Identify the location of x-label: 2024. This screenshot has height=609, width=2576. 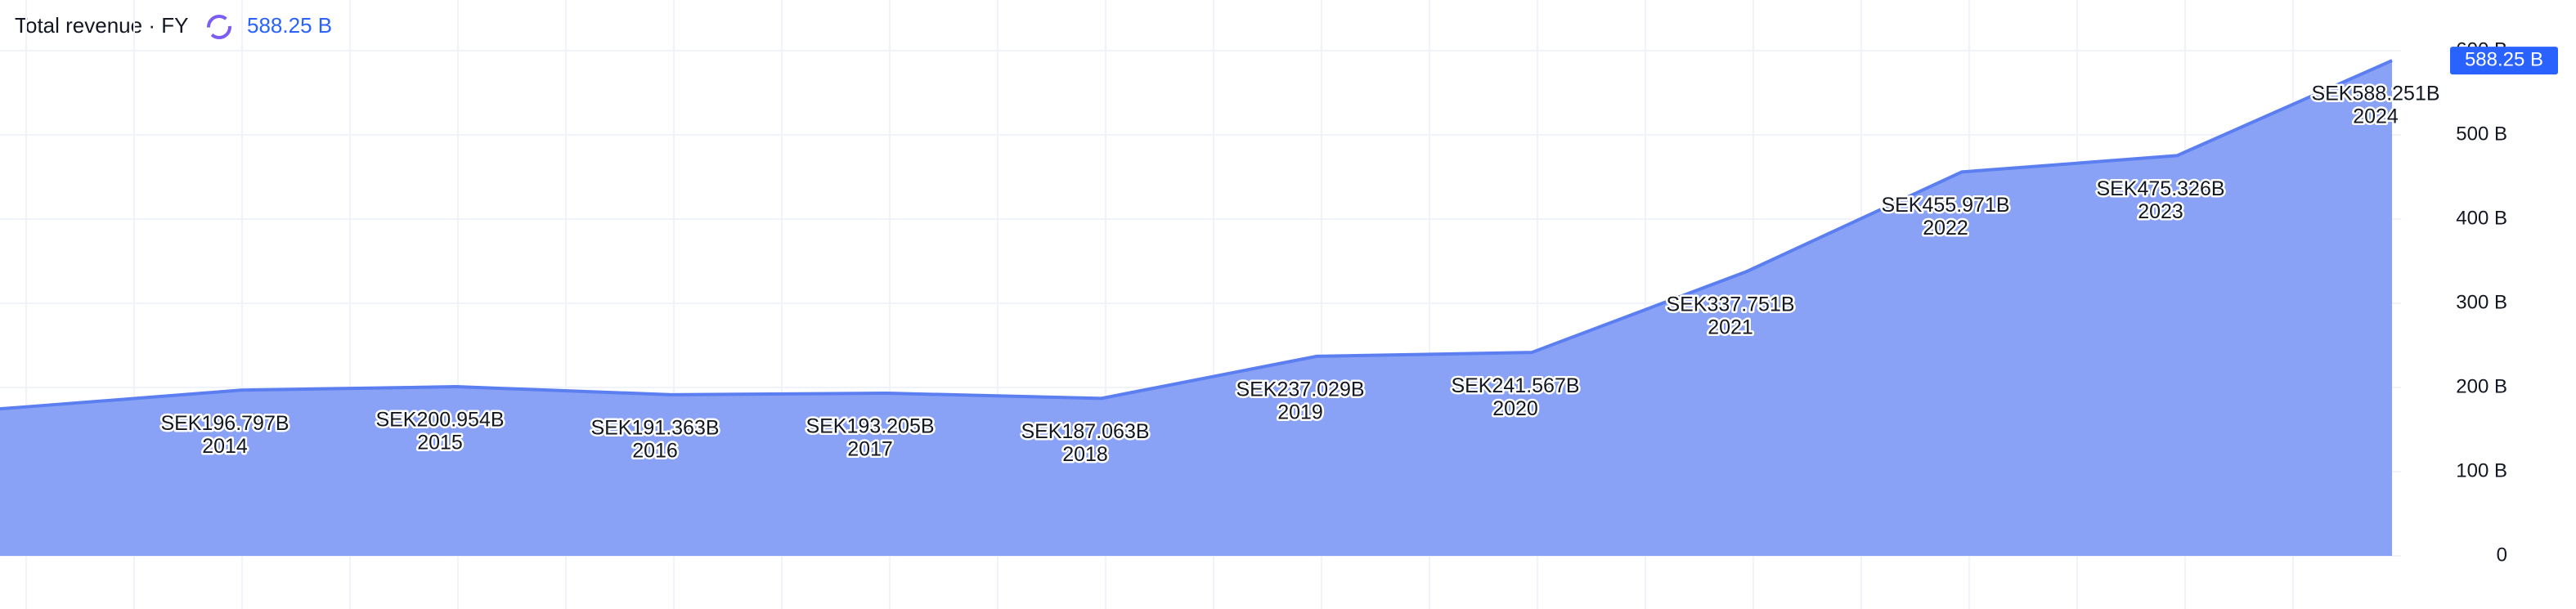
(2376, 116).